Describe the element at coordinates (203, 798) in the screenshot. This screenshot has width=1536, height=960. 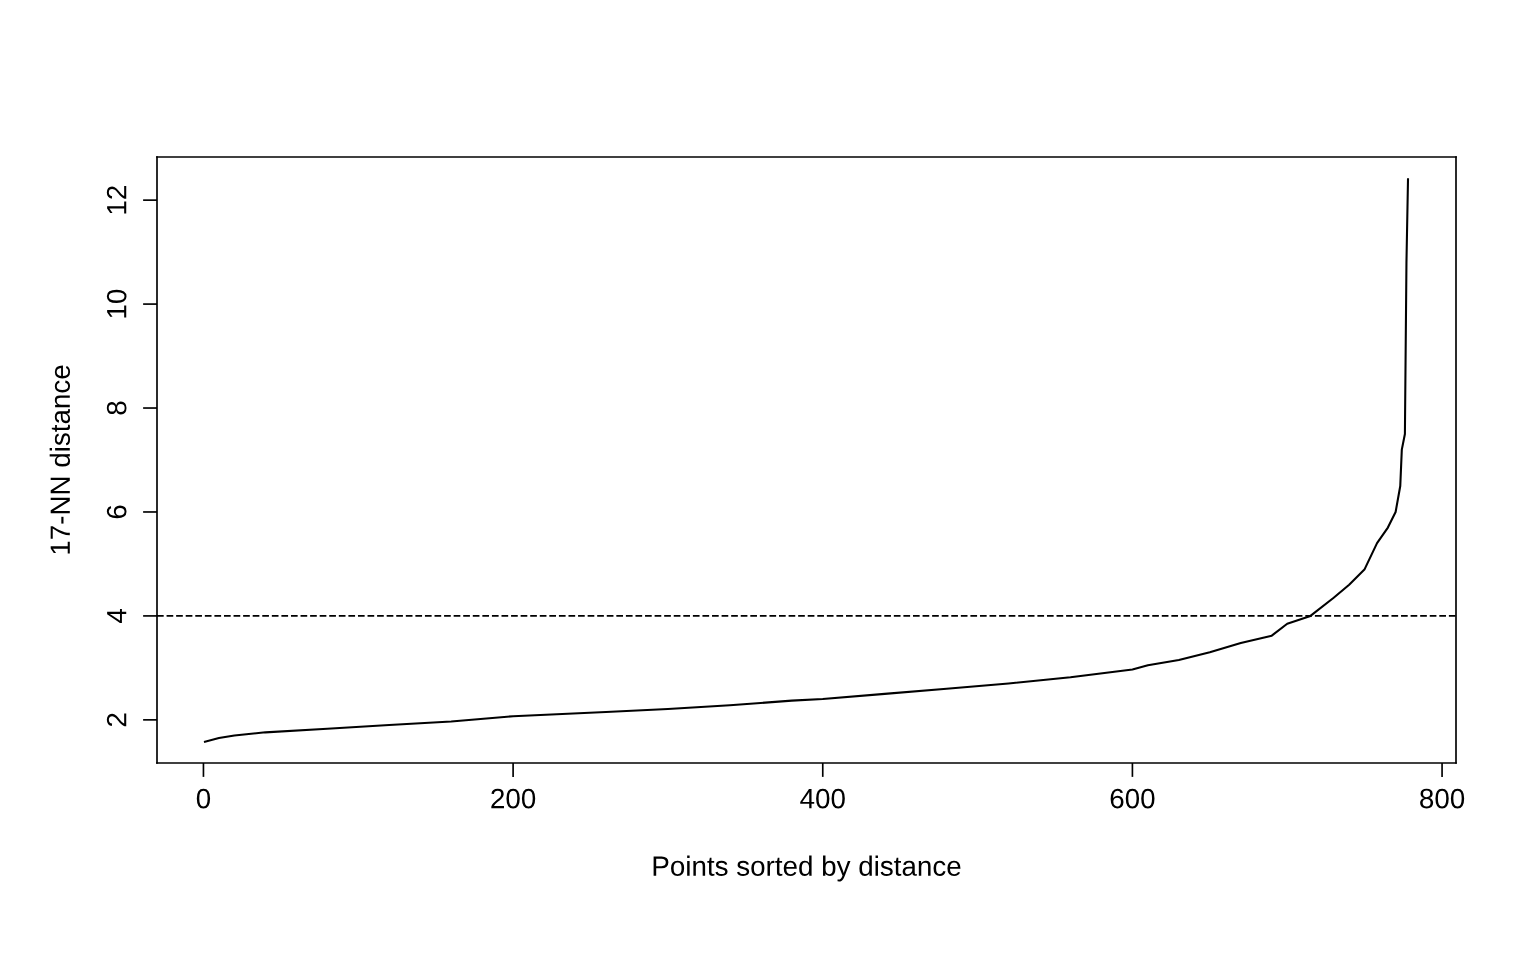
I see `x-tick-label: 0` at that location.